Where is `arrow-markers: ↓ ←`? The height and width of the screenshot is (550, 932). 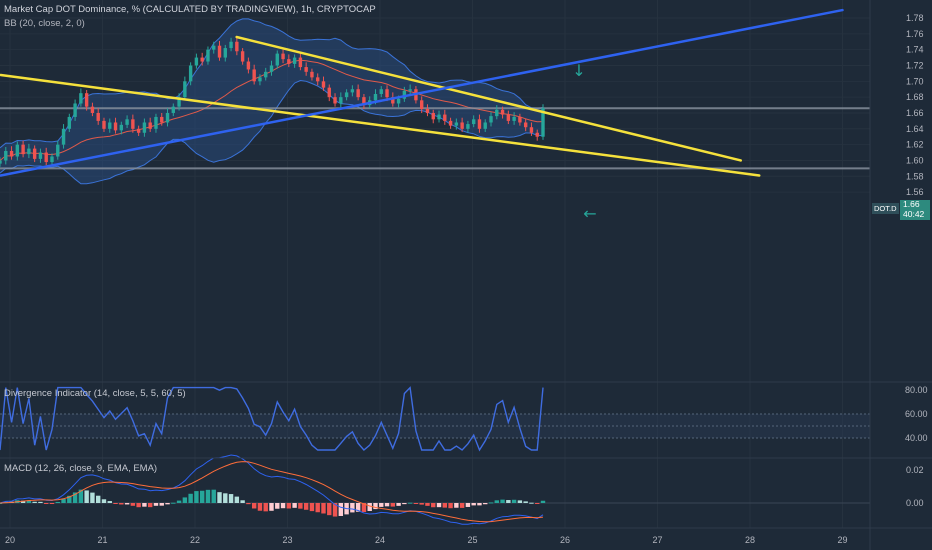
arrow-markers: ↓ ← is located at coordinates (584, 142).